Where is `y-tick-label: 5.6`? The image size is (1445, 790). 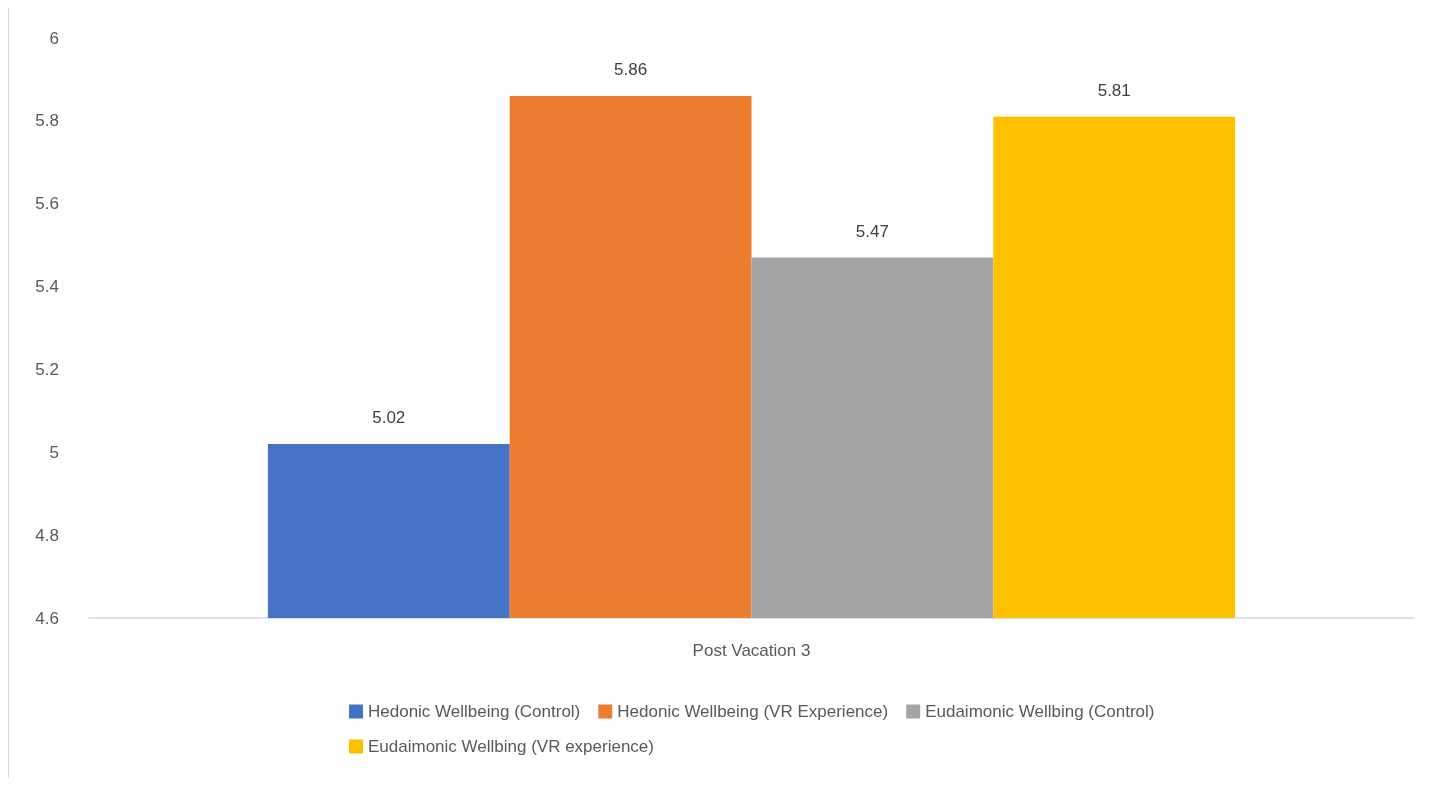
y-tick-label: 5.6 is located at coordinates (47, 204).